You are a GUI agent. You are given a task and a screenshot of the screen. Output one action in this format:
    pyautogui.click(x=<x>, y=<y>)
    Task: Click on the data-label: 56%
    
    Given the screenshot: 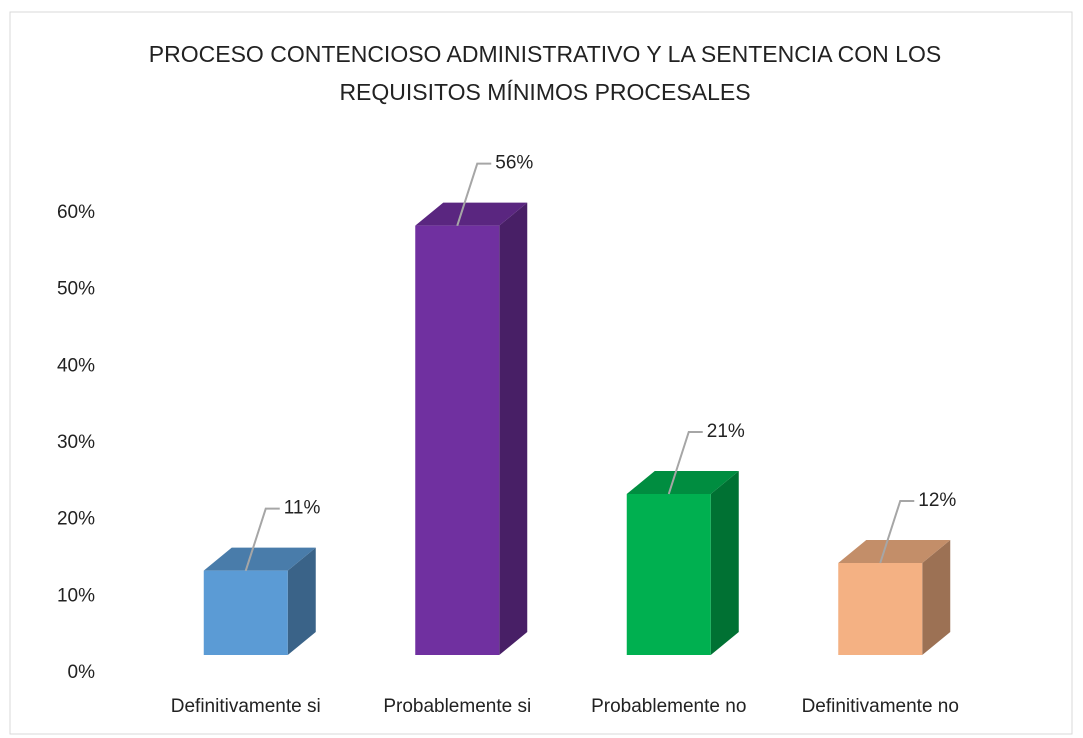 What is the action you would take?
    pyautogui.click(x=514, y=163)
    